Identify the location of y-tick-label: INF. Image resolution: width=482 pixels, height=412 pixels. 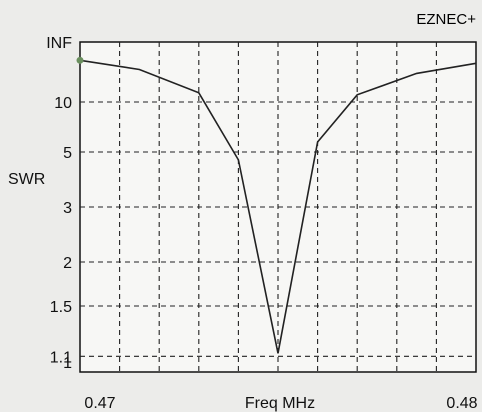
(59, 43).